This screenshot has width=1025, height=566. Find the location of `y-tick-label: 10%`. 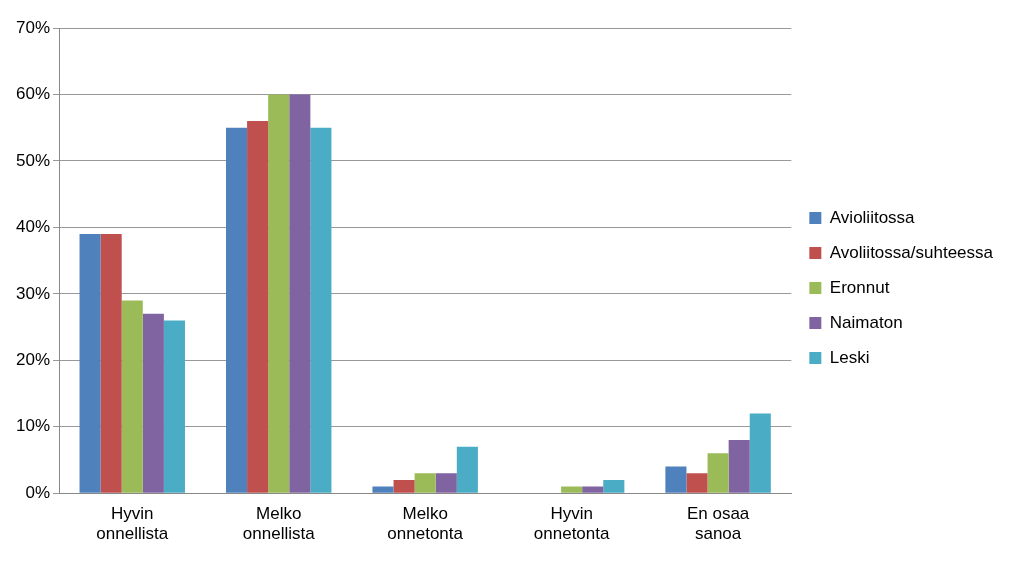

y-tick-label: 10% is located at coordinates (33, 426).